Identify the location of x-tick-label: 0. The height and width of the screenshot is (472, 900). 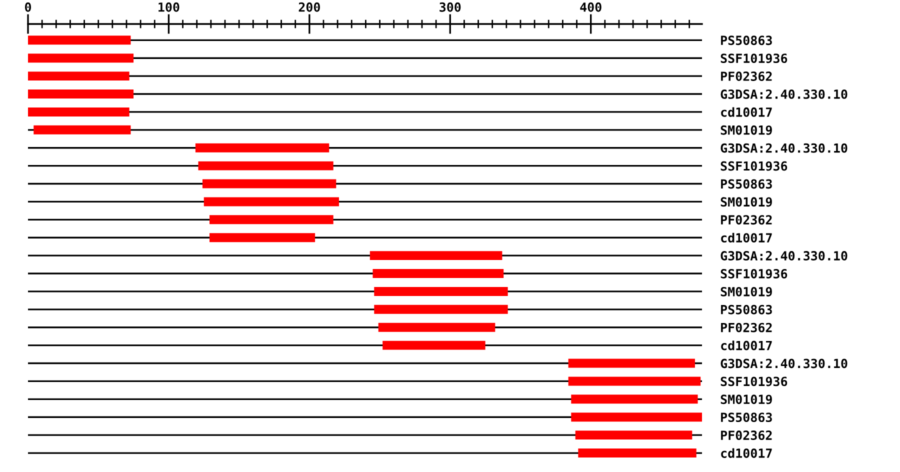
(28, 7).